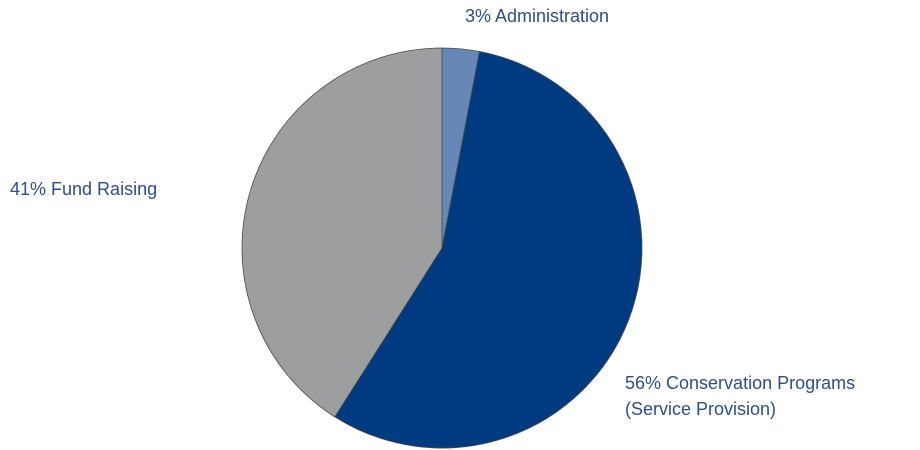  What do you see at coordinates (700, 409) in the screenshot?
I see `label-line: (Service Provision)` at bounding box center [700, 409].